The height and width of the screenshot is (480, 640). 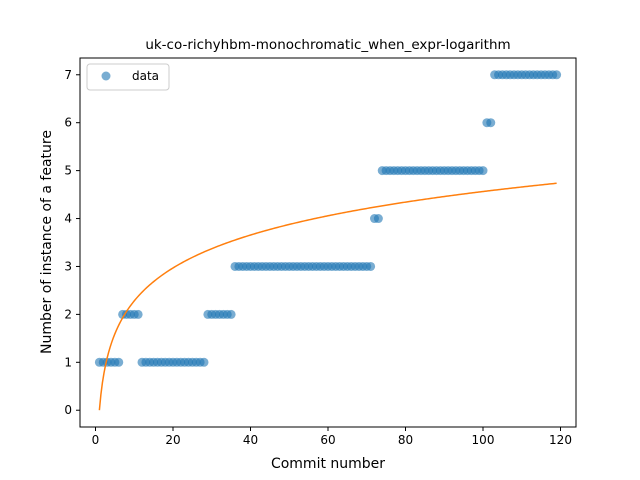 I want to click on legend-label-data: data, so click(x=145, y=76).